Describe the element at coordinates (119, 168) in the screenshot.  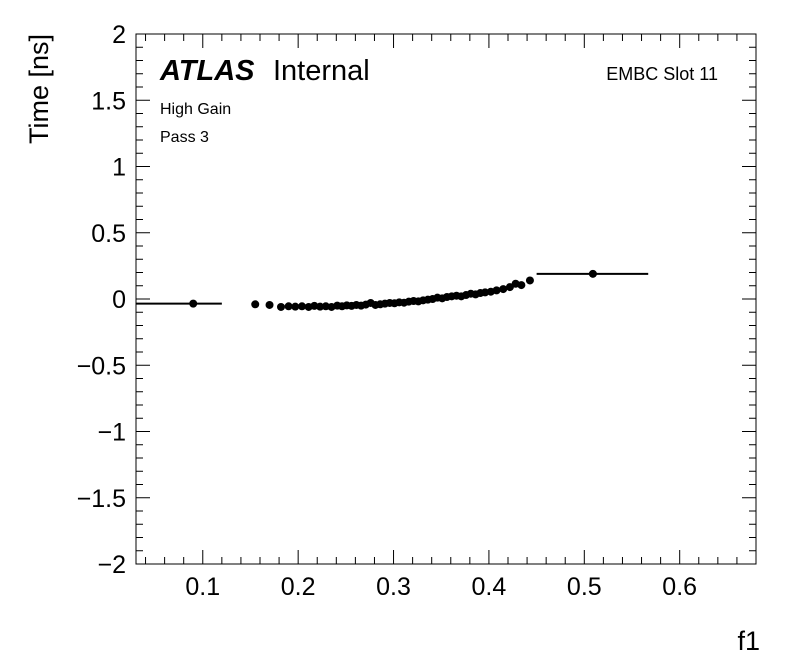
I see `y-tick-label: 1` at that location.